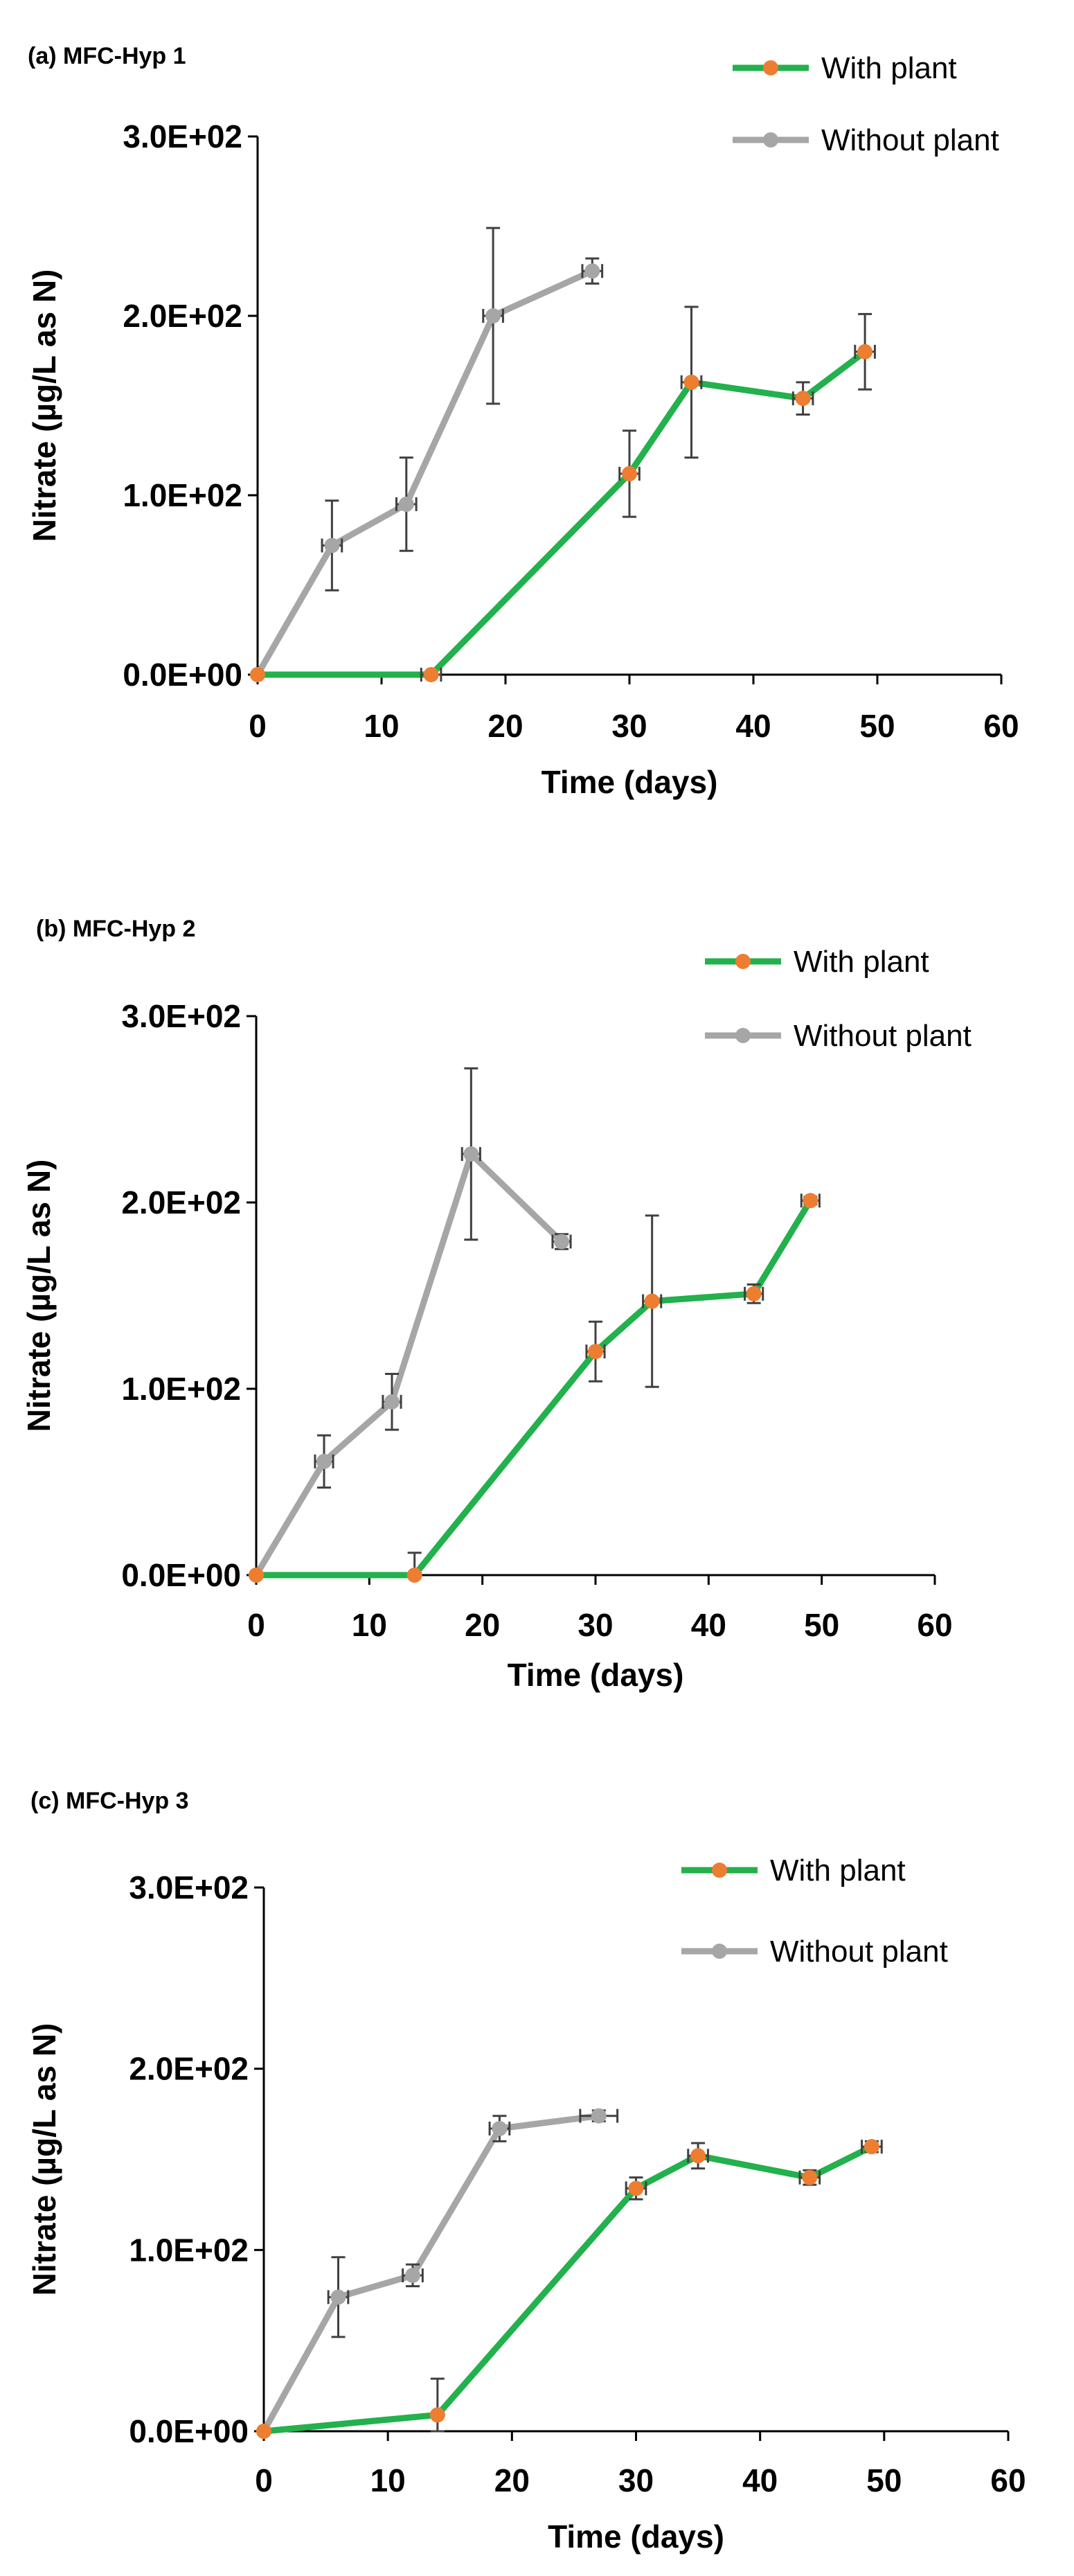 The image size is (1074, 2576). Describe the element at coordinates (107, 56) in the screenshot. I see `panel-title: (a) MFC-Hyp 1` at that location.